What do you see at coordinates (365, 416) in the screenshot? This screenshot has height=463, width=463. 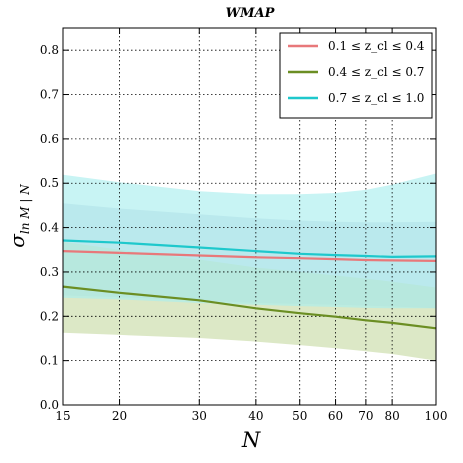 I see `x-tick-label-6: 70` at bounding box center [365, 416].